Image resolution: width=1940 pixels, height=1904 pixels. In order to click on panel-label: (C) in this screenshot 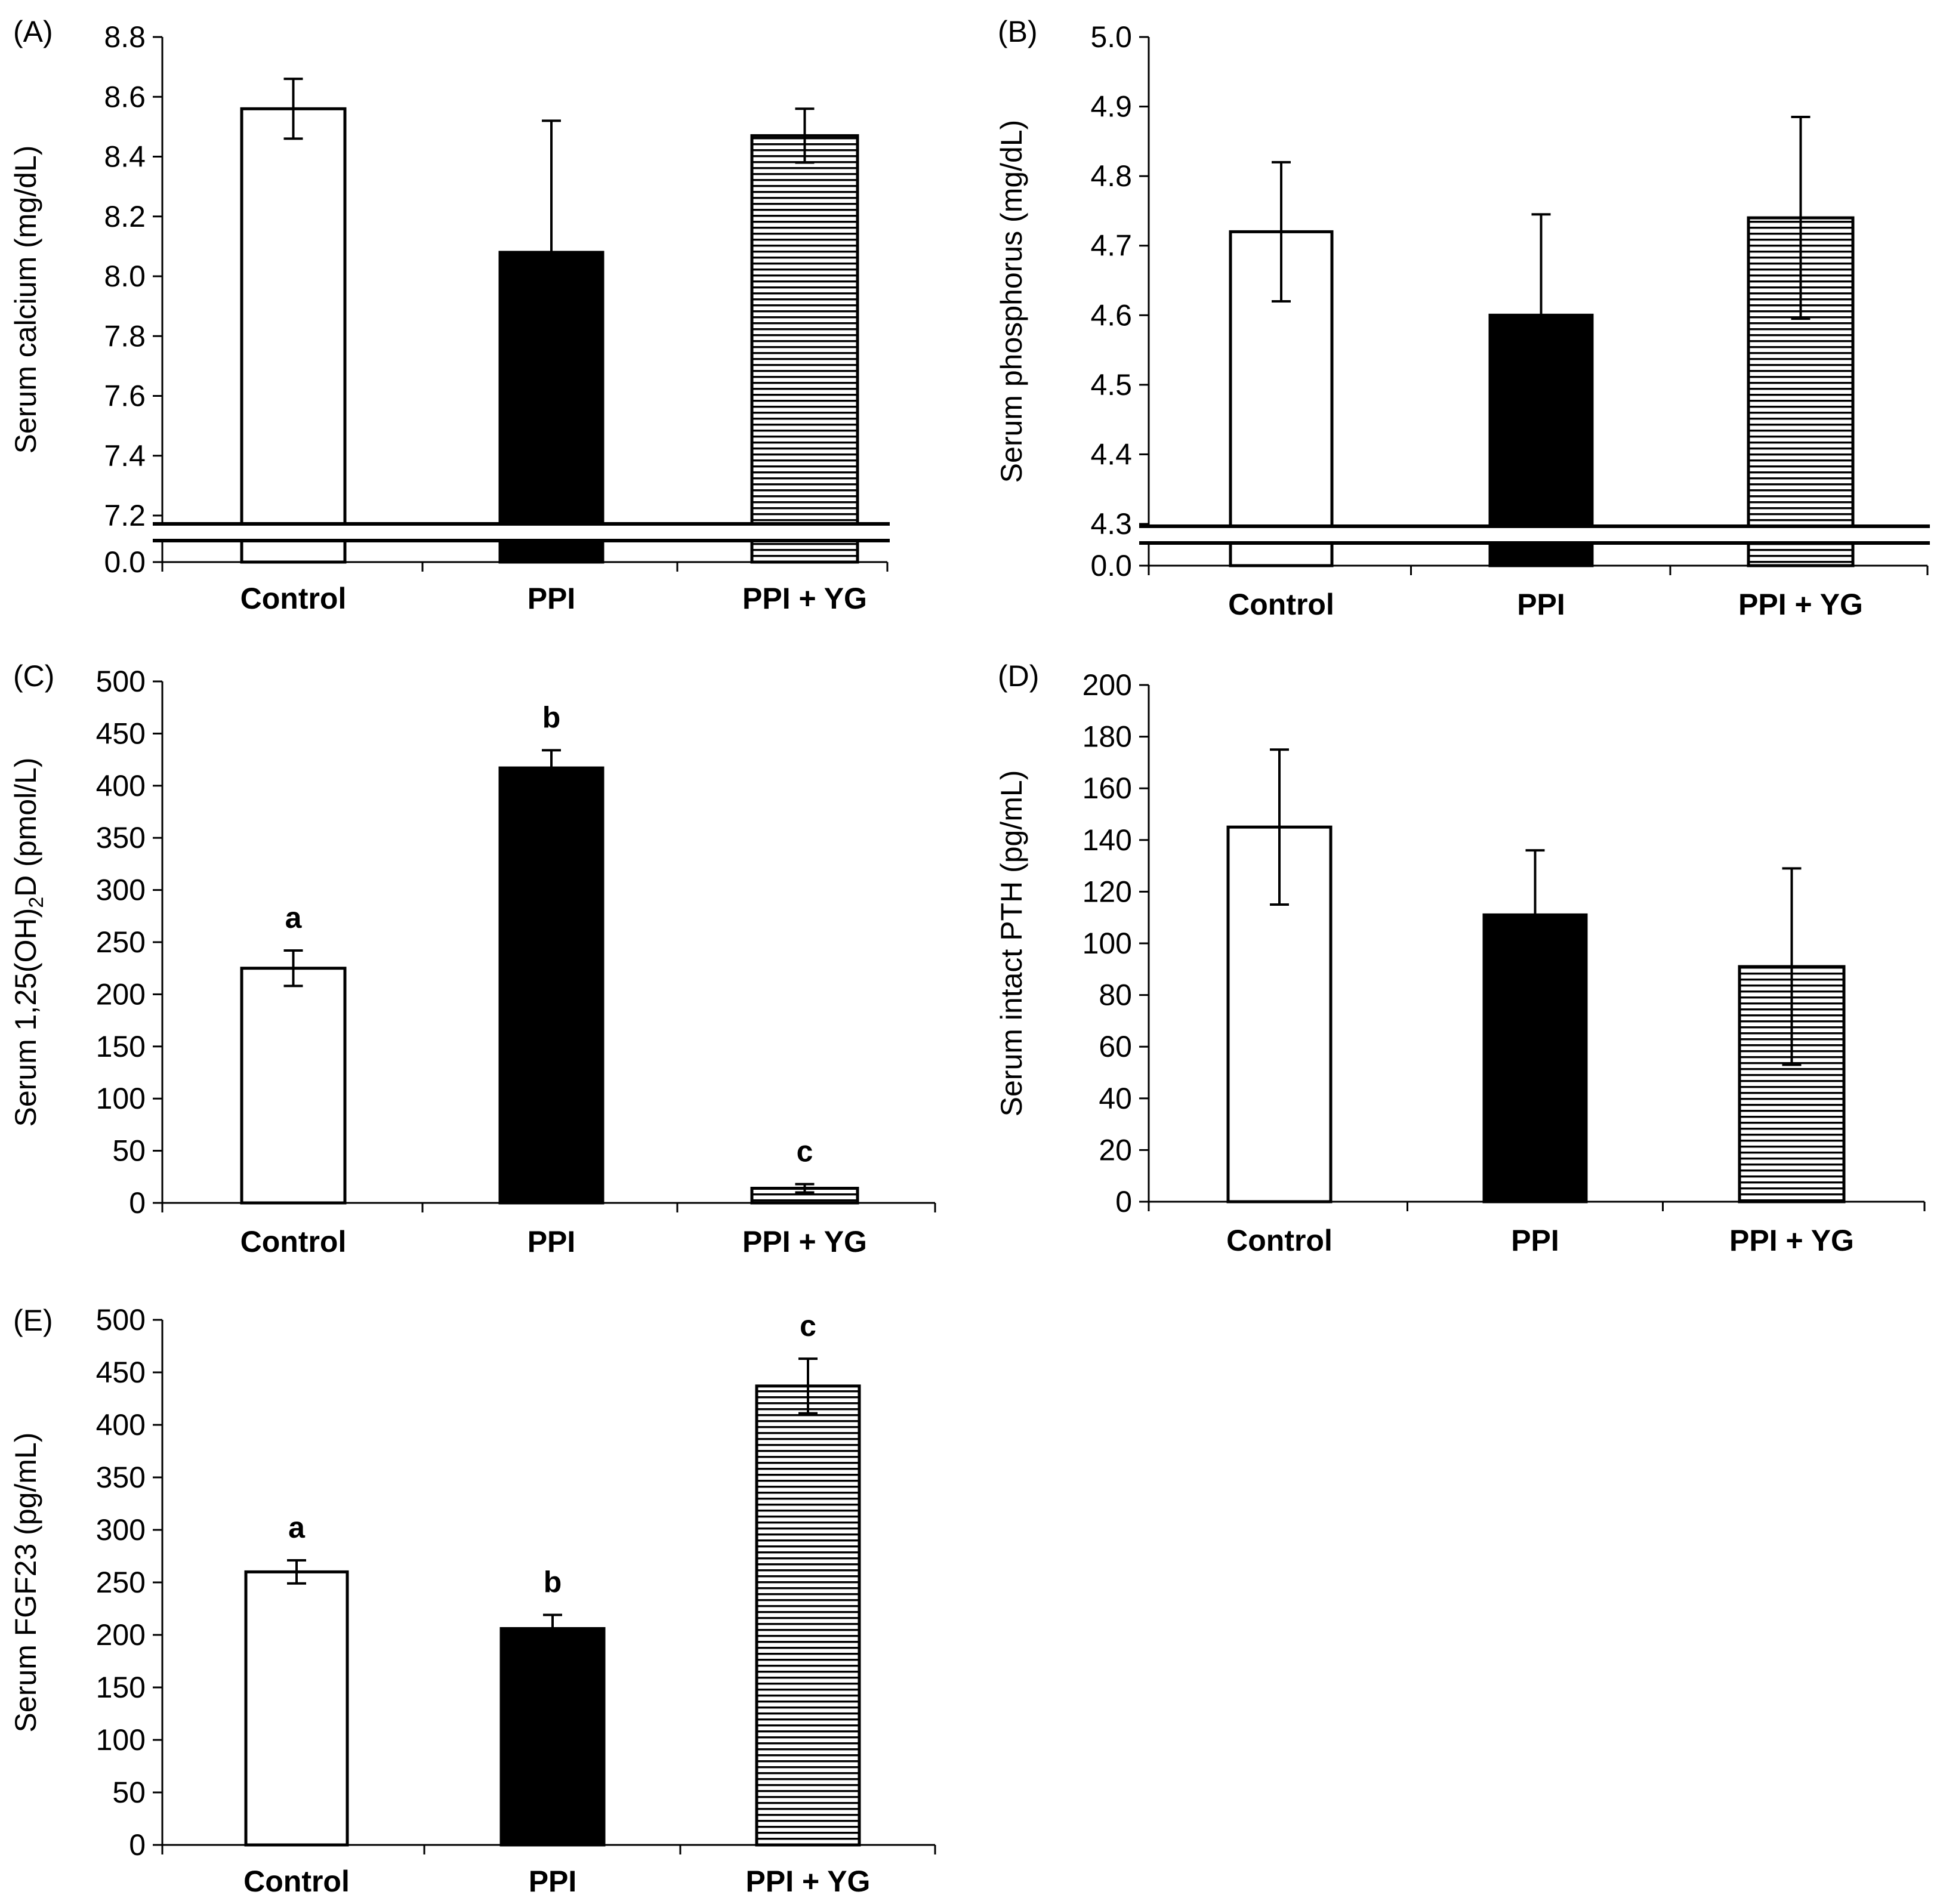, I will do `click(33, 676)`.